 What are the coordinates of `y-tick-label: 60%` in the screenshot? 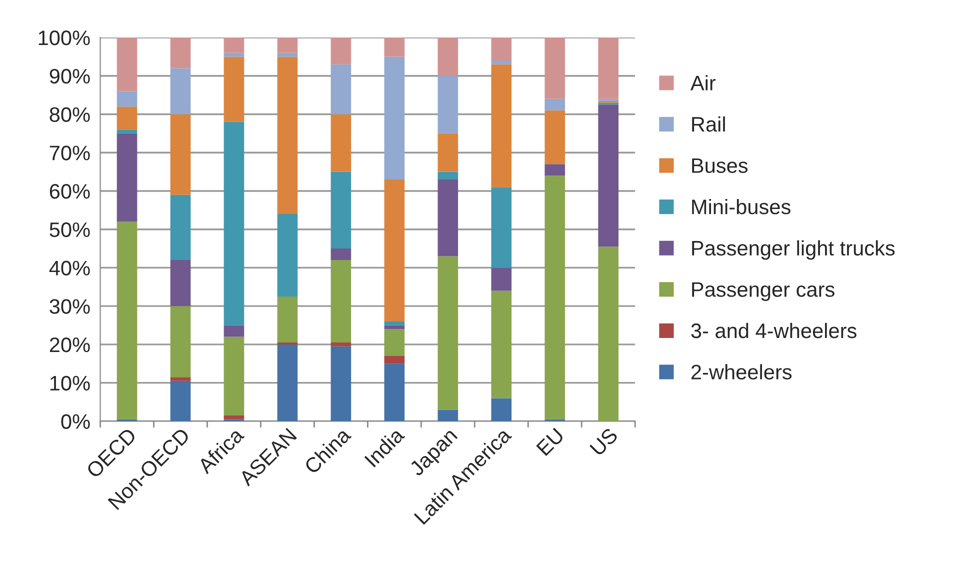 It's located at (70, 191).